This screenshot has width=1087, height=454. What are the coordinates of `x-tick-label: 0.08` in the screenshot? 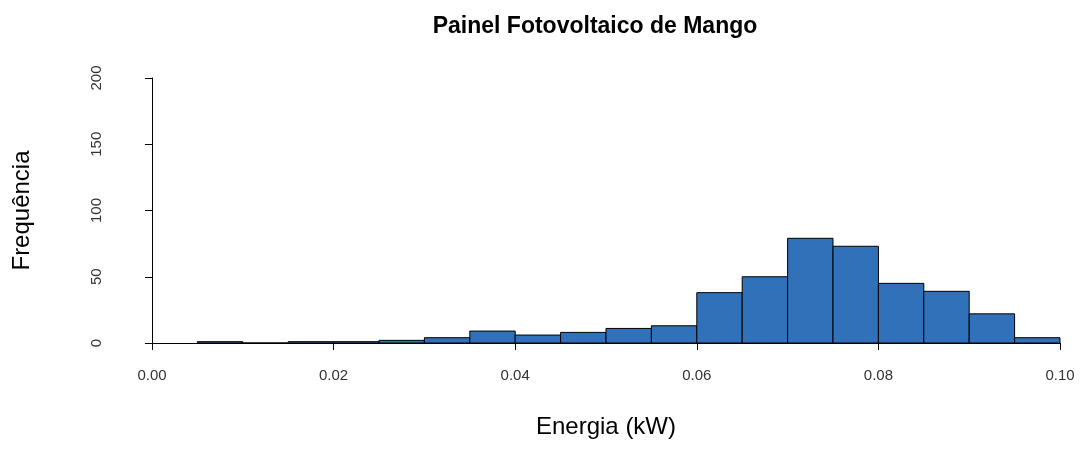 It's located at (878, 374).